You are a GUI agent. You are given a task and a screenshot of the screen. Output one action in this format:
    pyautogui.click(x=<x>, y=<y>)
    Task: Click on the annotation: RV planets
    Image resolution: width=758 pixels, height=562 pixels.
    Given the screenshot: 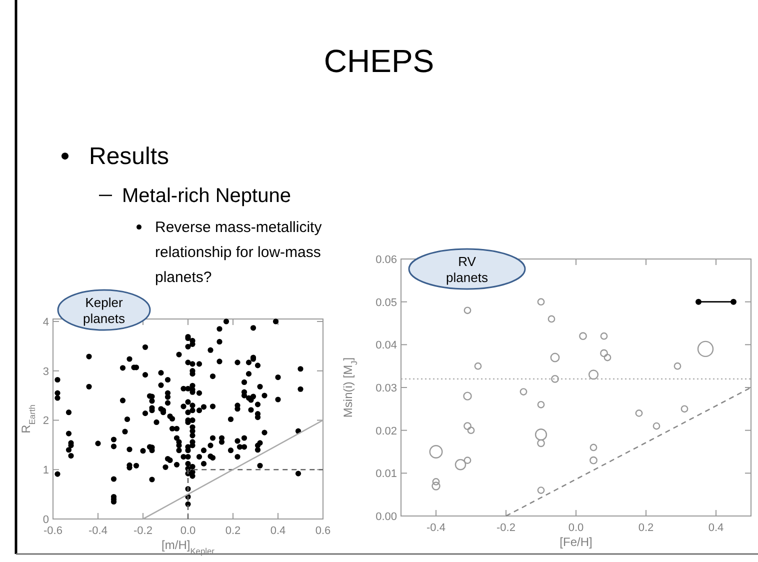 What is the action you would take?
    pyautogui.click(x=467, y=269)
    